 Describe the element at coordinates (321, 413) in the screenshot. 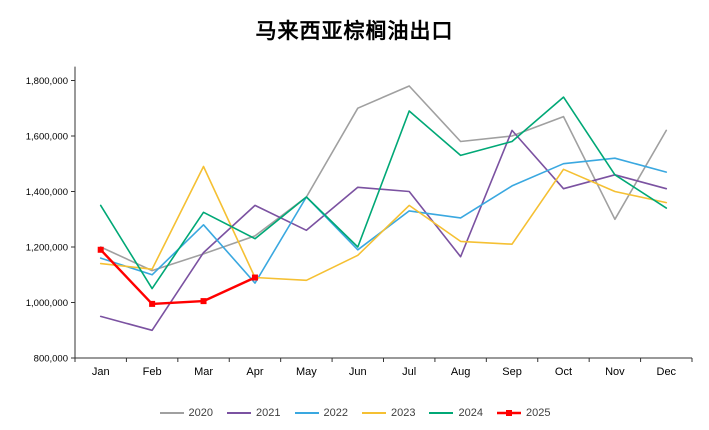

I see `legend-item-2022: 2022` at that location.